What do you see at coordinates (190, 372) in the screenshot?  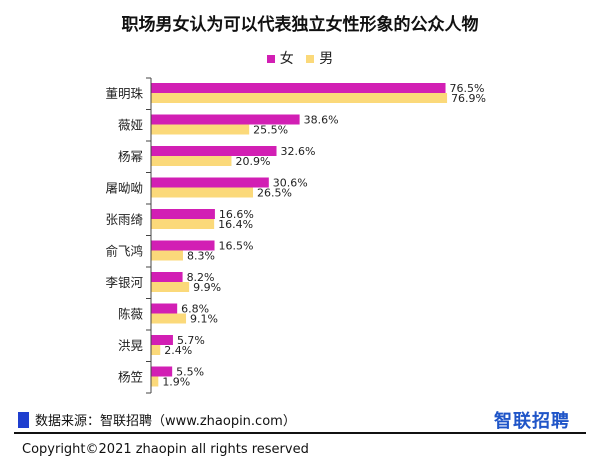 I see `data-label-female: 5.5%` at bounding box center [190, 372].